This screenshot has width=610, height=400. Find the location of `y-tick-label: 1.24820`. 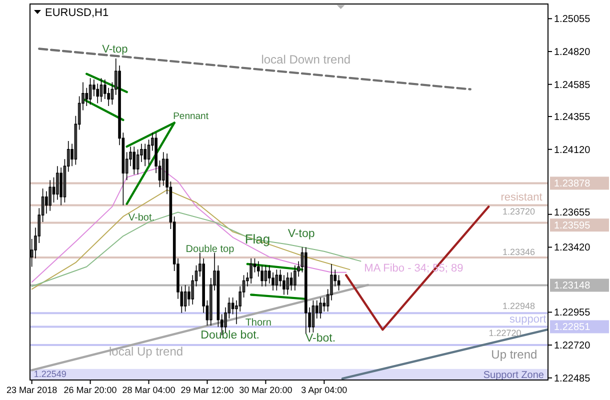

y-tick-label: 1.24820 is located at coordinates (572, 52).